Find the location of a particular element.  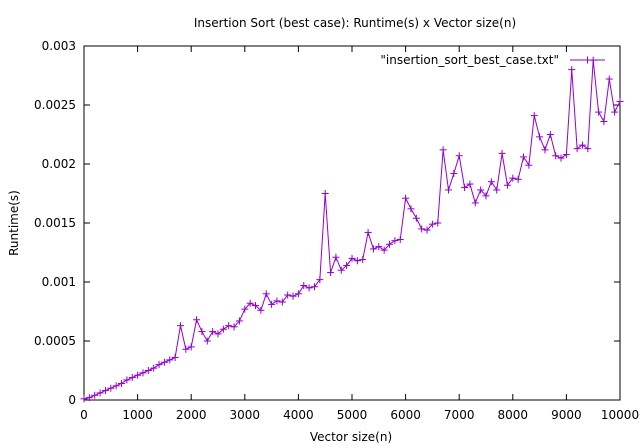

x-tick-label-7: 7000 is located at coordinates (459, 415).